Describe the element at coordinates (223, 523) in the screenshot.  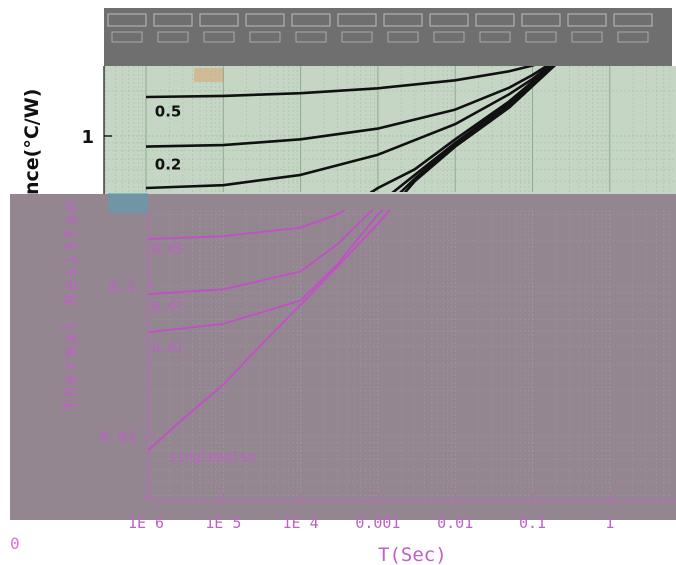
I see `x-tick-label: 1E 5` at that location.